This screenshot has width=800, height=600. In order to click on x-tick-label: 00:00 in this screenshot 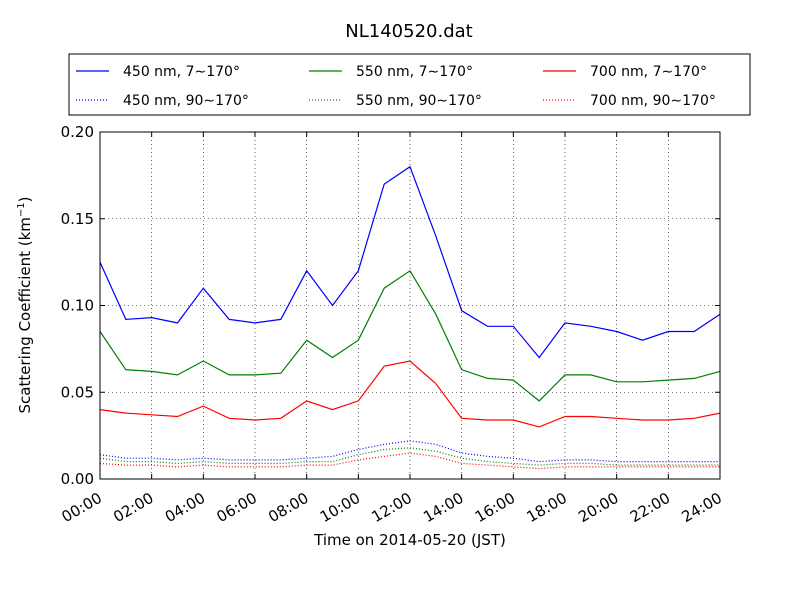, I will do `click(82, 507)`.